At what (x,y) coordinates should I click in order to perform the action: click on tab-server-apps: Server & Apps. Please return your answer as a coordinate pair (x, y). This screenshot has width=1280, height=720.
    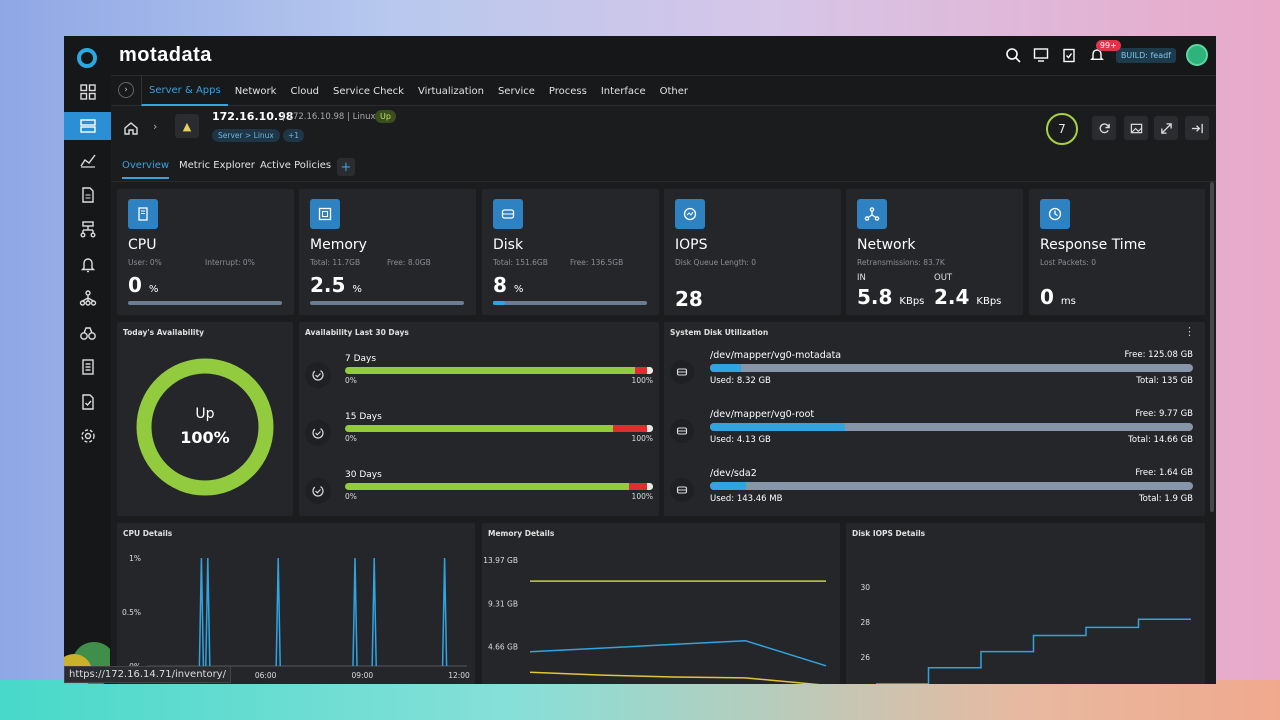
    Looking at the image, I should click on (184, 91).